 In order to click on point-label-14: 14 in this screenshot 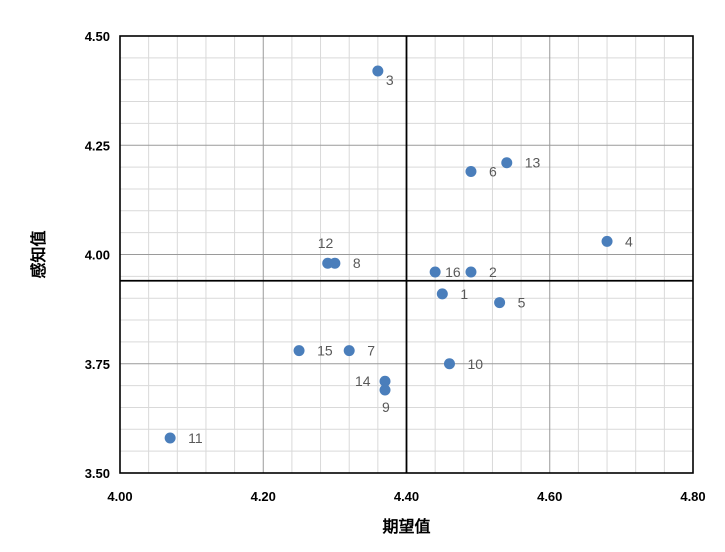, I will do `click(363, 381)`.